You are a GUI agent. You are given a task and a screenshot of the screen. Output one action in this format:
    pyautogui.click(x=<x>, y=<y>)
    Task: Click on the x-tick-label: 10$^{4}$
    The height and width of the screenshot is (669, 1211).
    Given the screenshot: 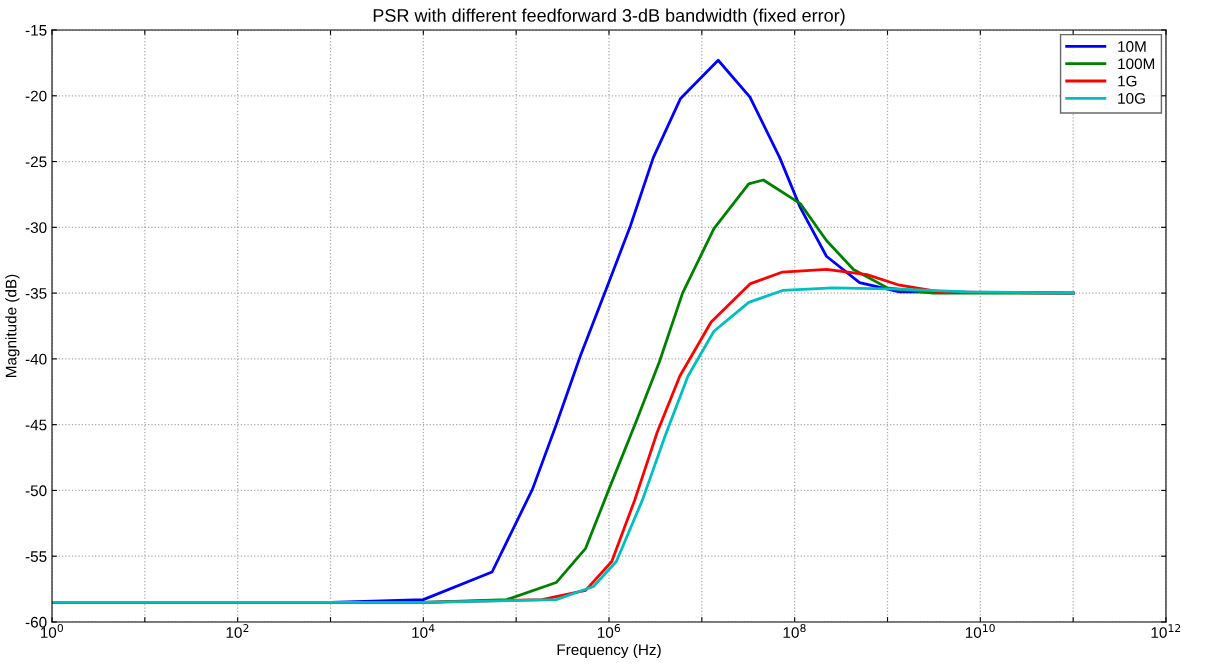 What is the action you would take?
    pyautogui.click(x=423, y=631)
    